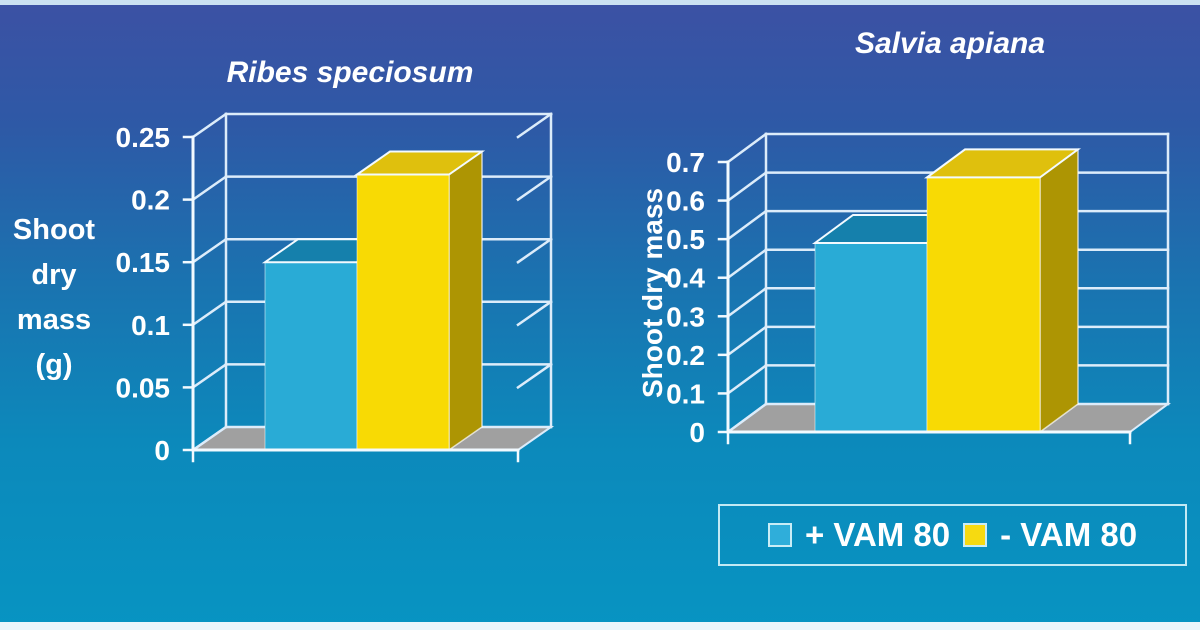 The image size is (1200, 630). What do you see at coordinates (54, 320) in the screenshot?
I see `y-axis-label-line: mass` at bounding box center [54, 320].